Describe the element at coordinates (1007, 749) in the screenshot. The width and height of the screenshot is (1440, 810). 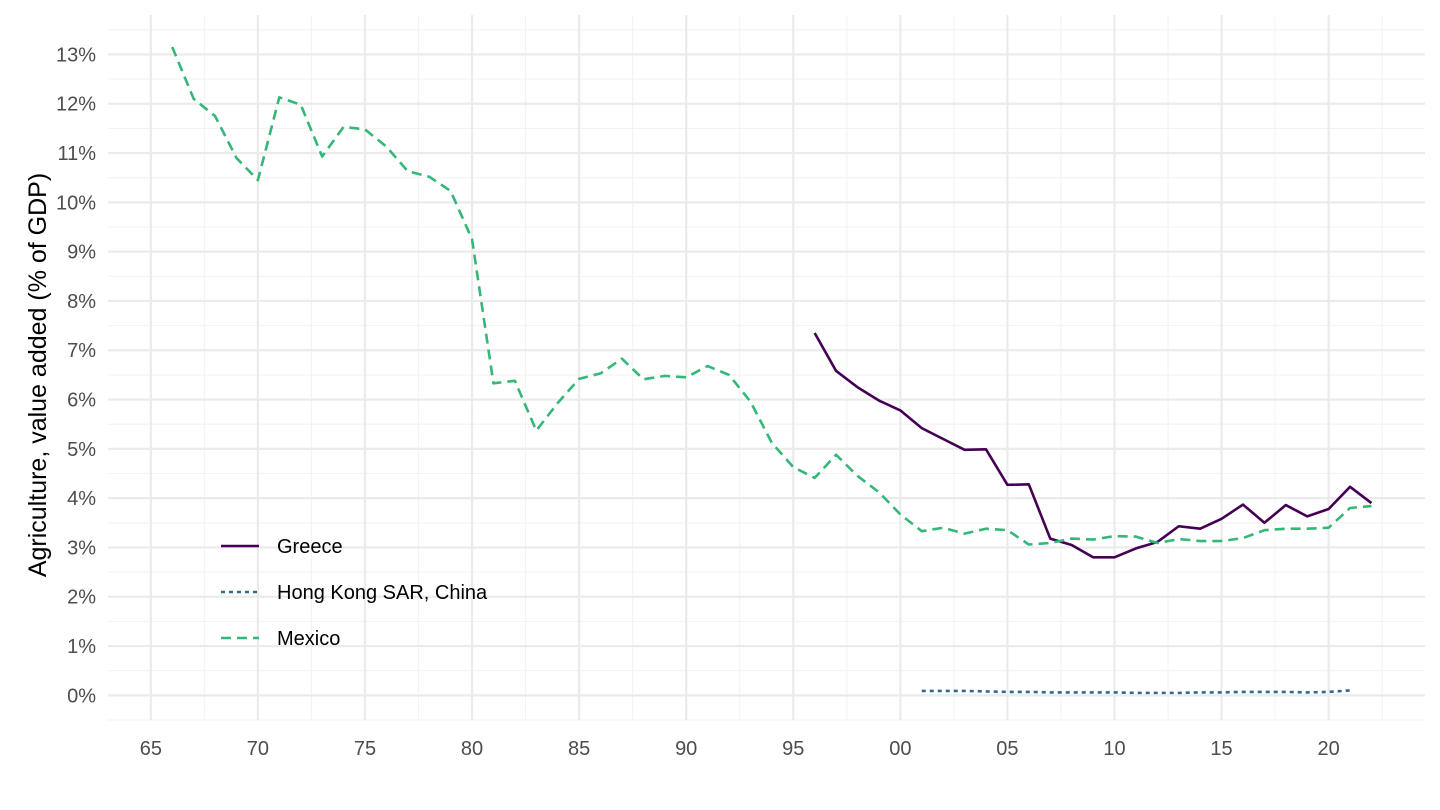
I see `x-tick-label: 05` at that location.